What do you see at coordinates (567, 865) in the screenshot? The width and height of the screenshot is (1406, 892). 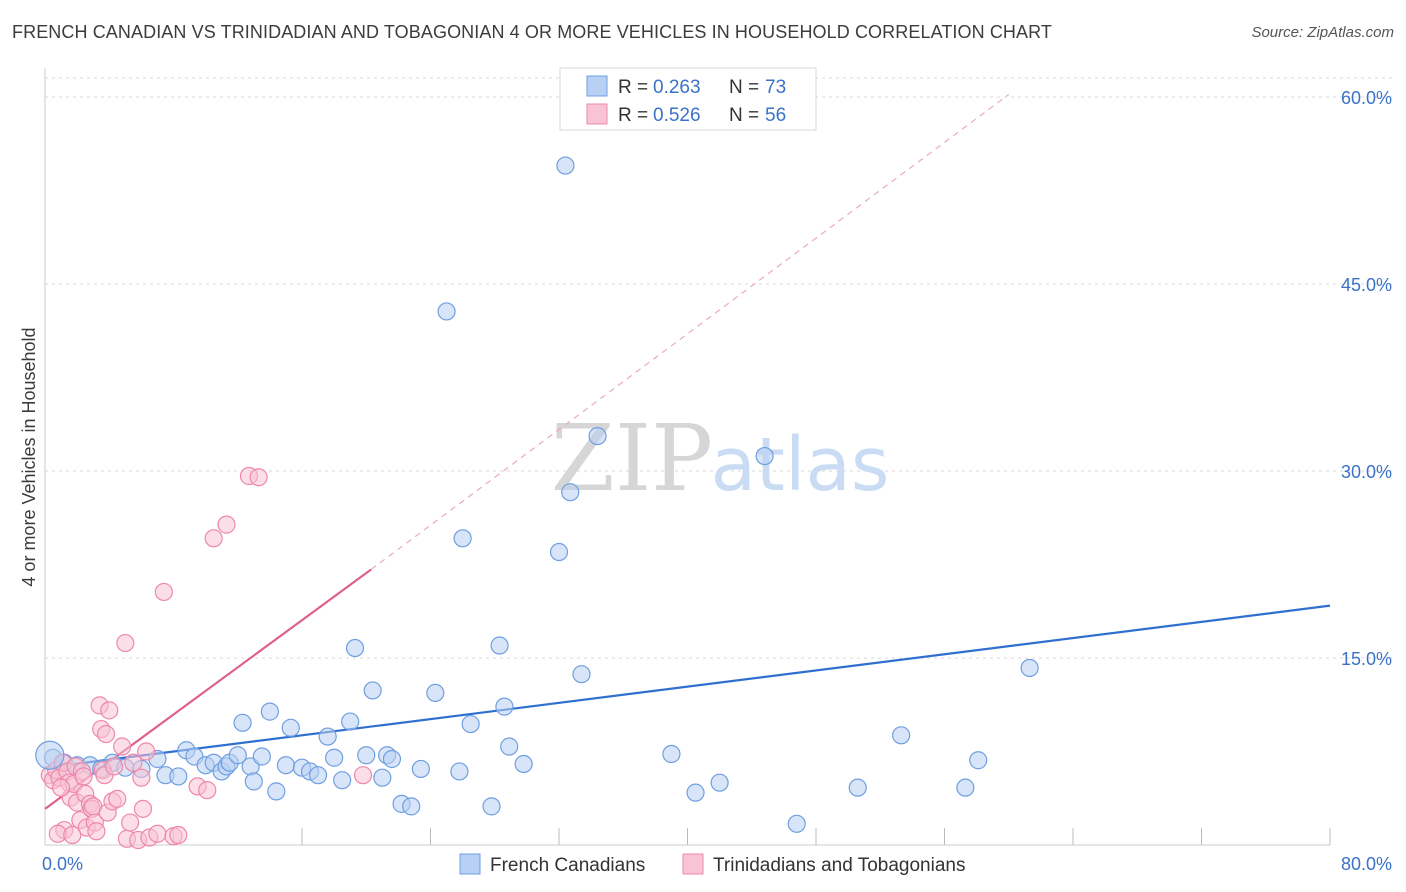 I see `bottom-legend-label-blue: French Canadians` at bounding box center [567, 865].